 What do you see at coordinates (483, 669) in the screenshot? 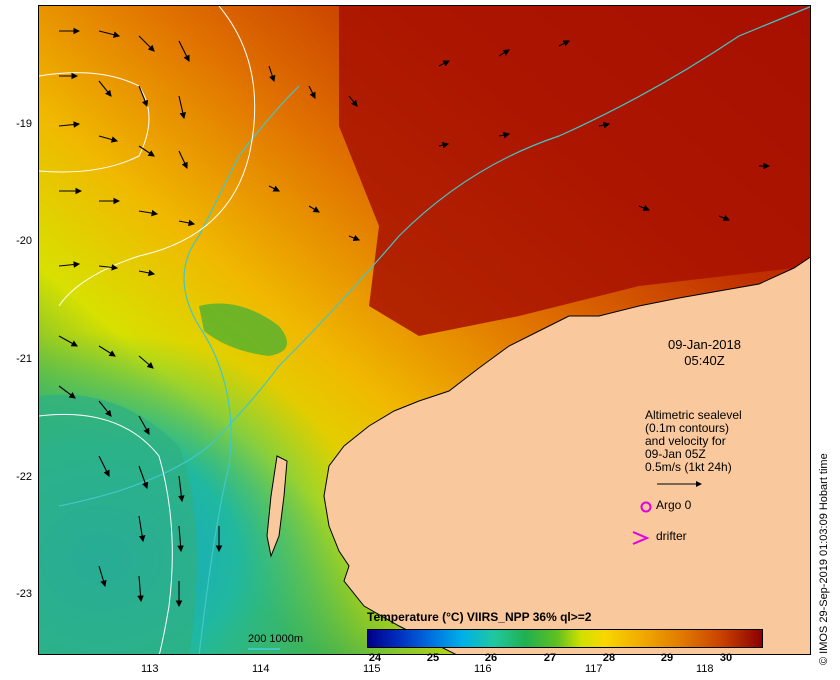
I see `xtick-label: 116` at bounding box center [483, 669].